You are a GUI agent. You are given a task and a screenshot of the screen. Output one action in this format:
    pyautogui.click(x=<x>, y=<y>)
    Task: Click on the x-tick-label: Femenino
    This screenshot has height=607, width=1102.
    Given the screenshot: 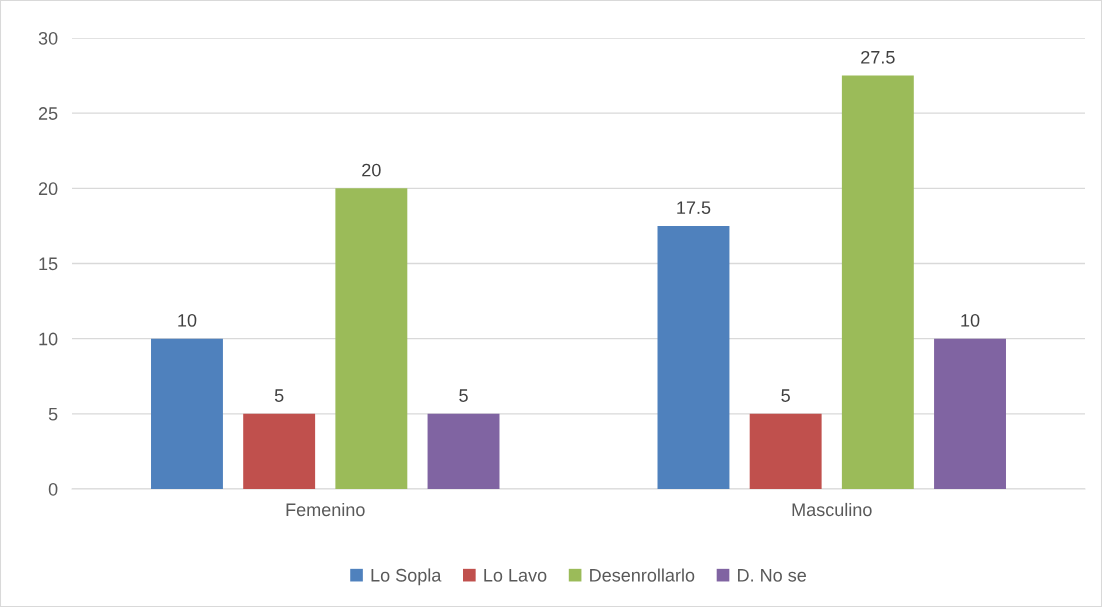 What is the action you would take?
    pyautogui.click(x=325, y=509)
    